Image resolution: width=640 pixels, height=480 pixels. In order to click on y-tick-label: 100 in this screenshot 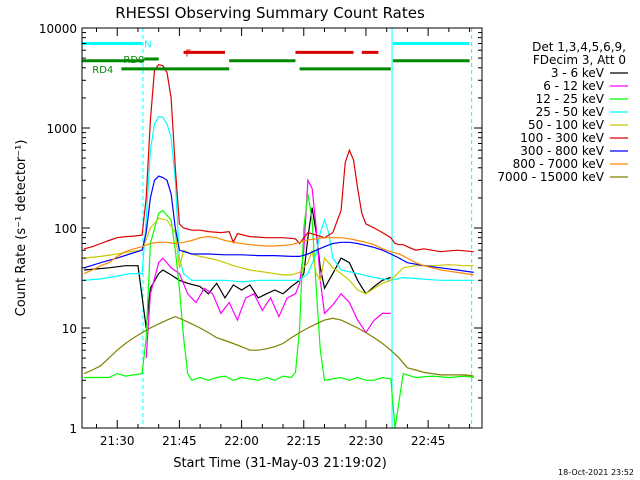, I will do `click(65, 229)`.